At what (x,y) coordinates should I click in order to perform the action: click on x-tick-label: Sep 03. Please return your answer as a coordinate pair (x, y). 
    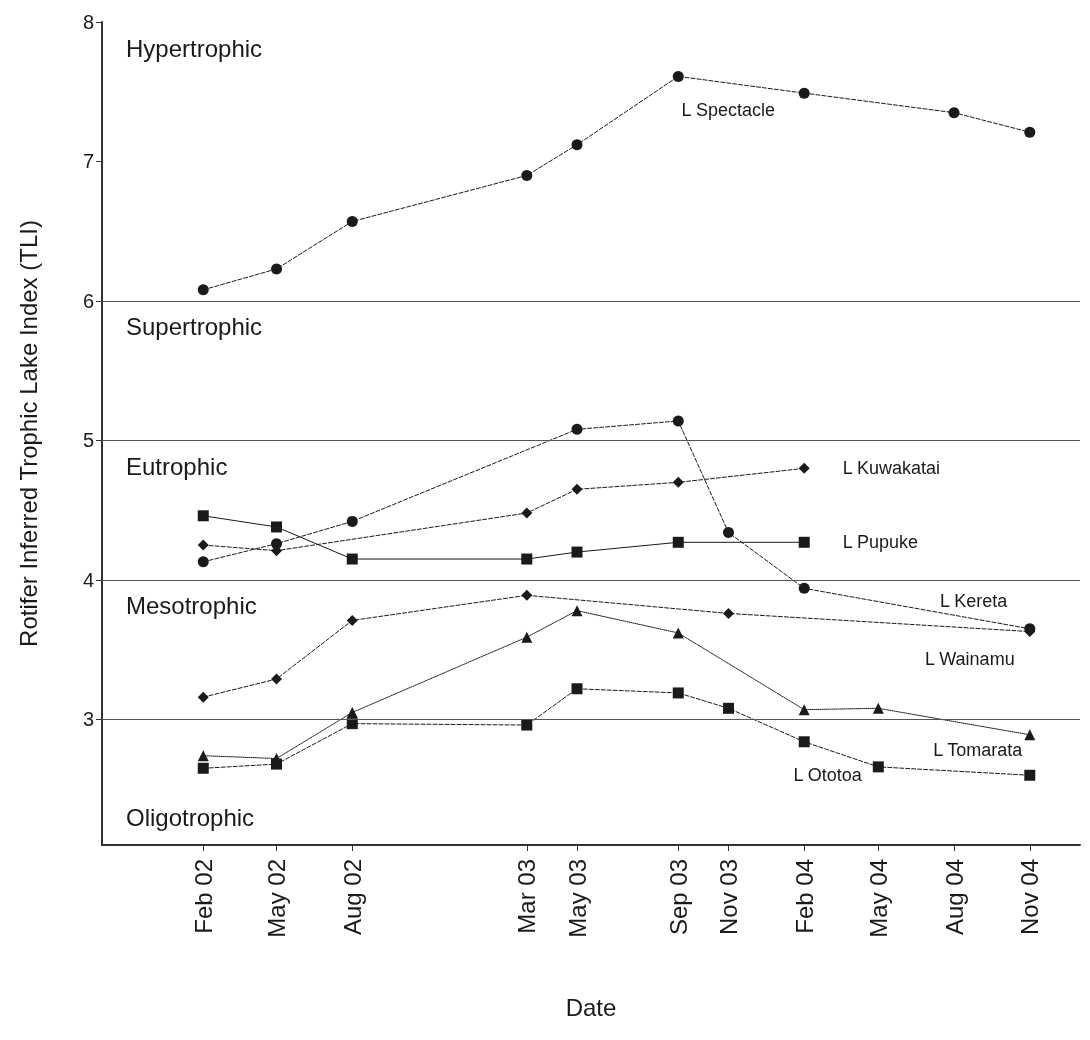
    Looking at the image, I should click on (678, 897).